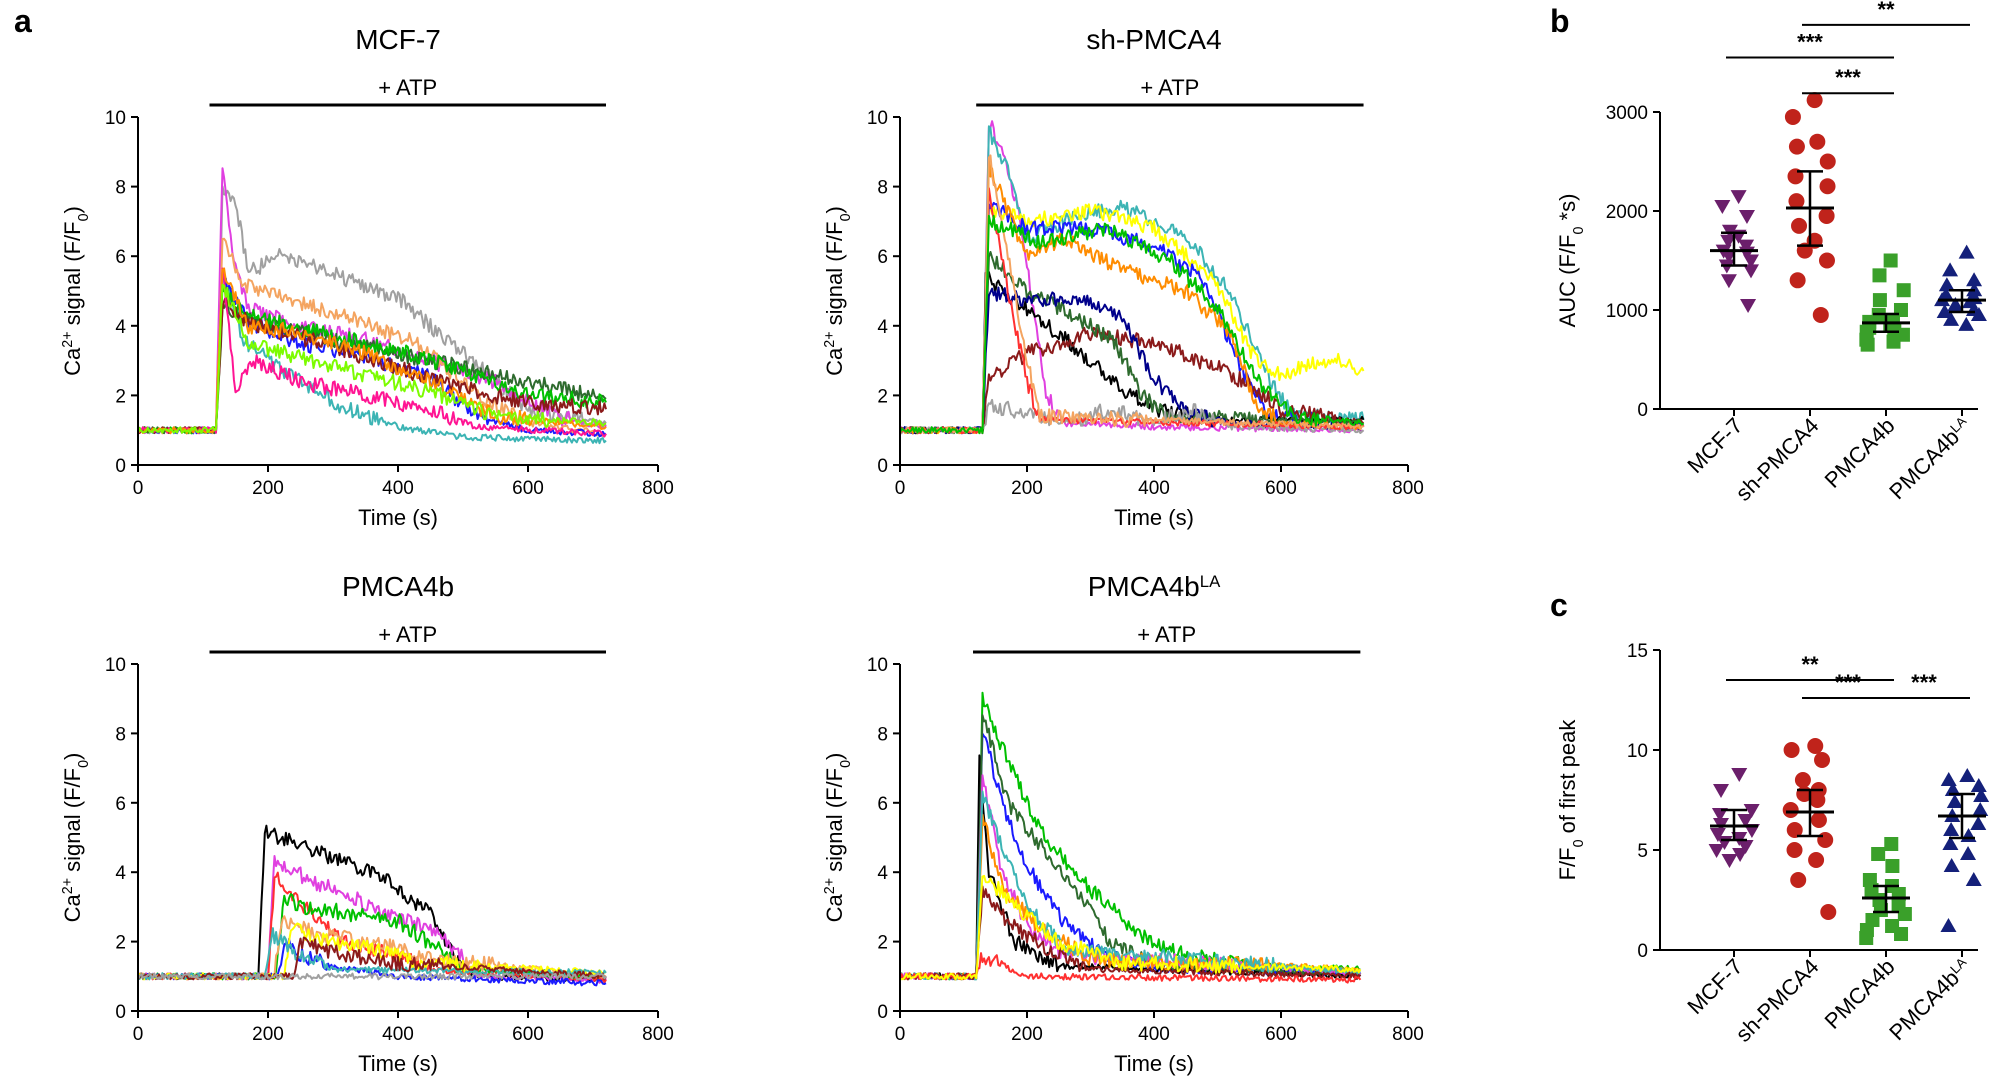 The height and width of the screenshot is (1087, 2000). Describe the element at coordinates (1929, 999) in the screenshot. I see `category-label: PMCA4bLA` at that location.